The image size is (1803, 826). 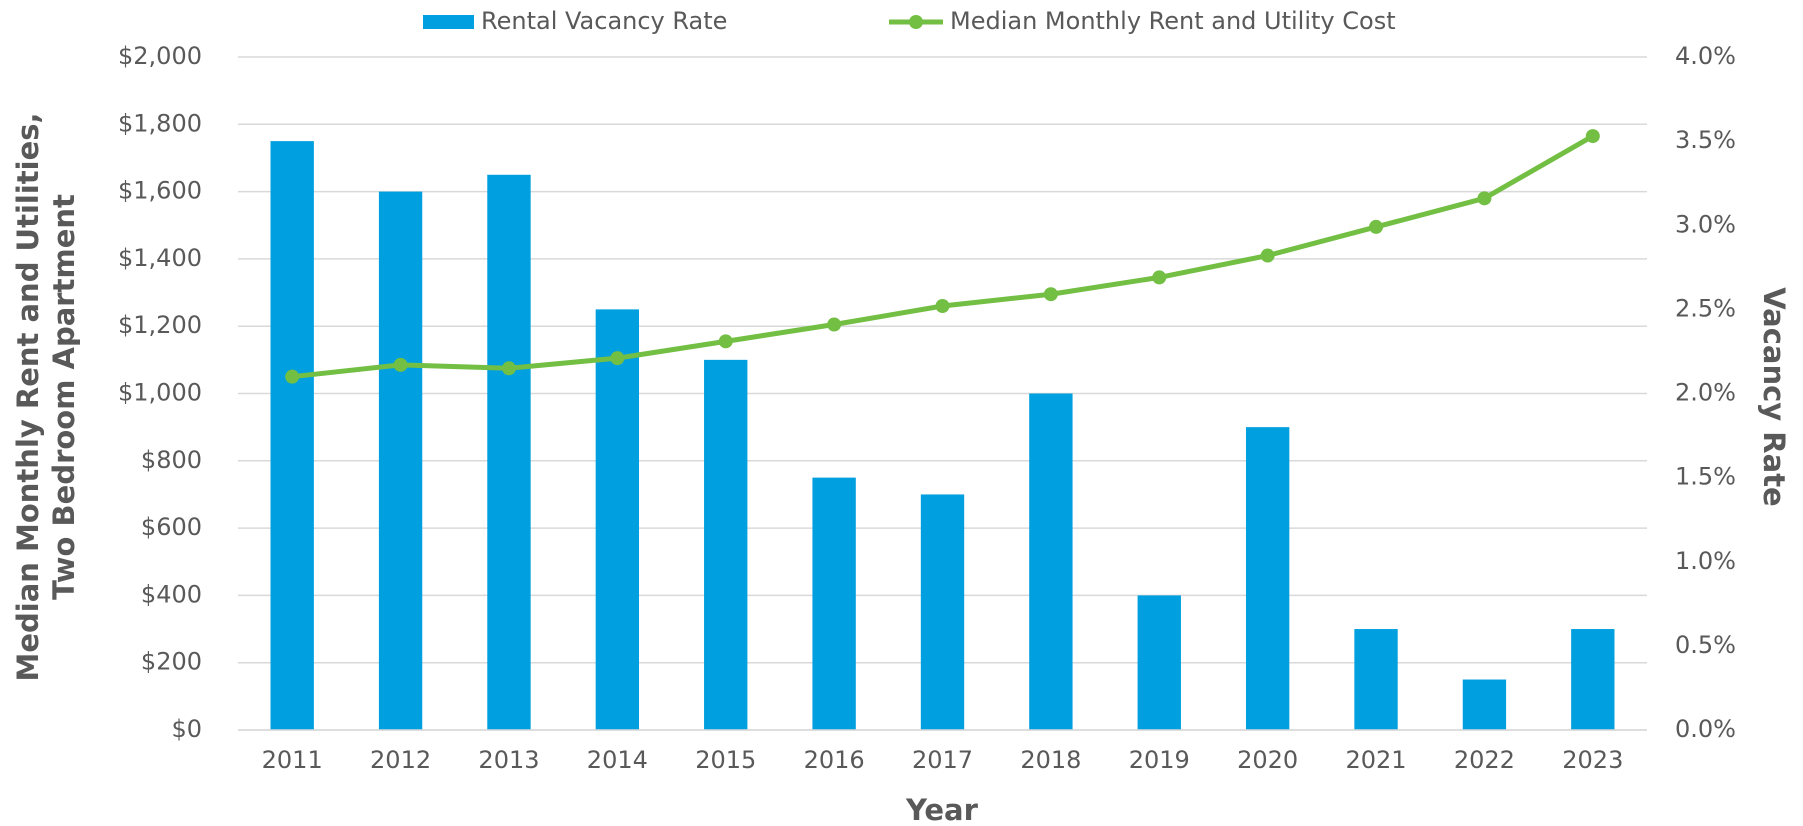 What do you see at coordinates (1267, 760) in the screenshot?
I see `x-tick-label: 2020` at bounding box center [1267, 760].